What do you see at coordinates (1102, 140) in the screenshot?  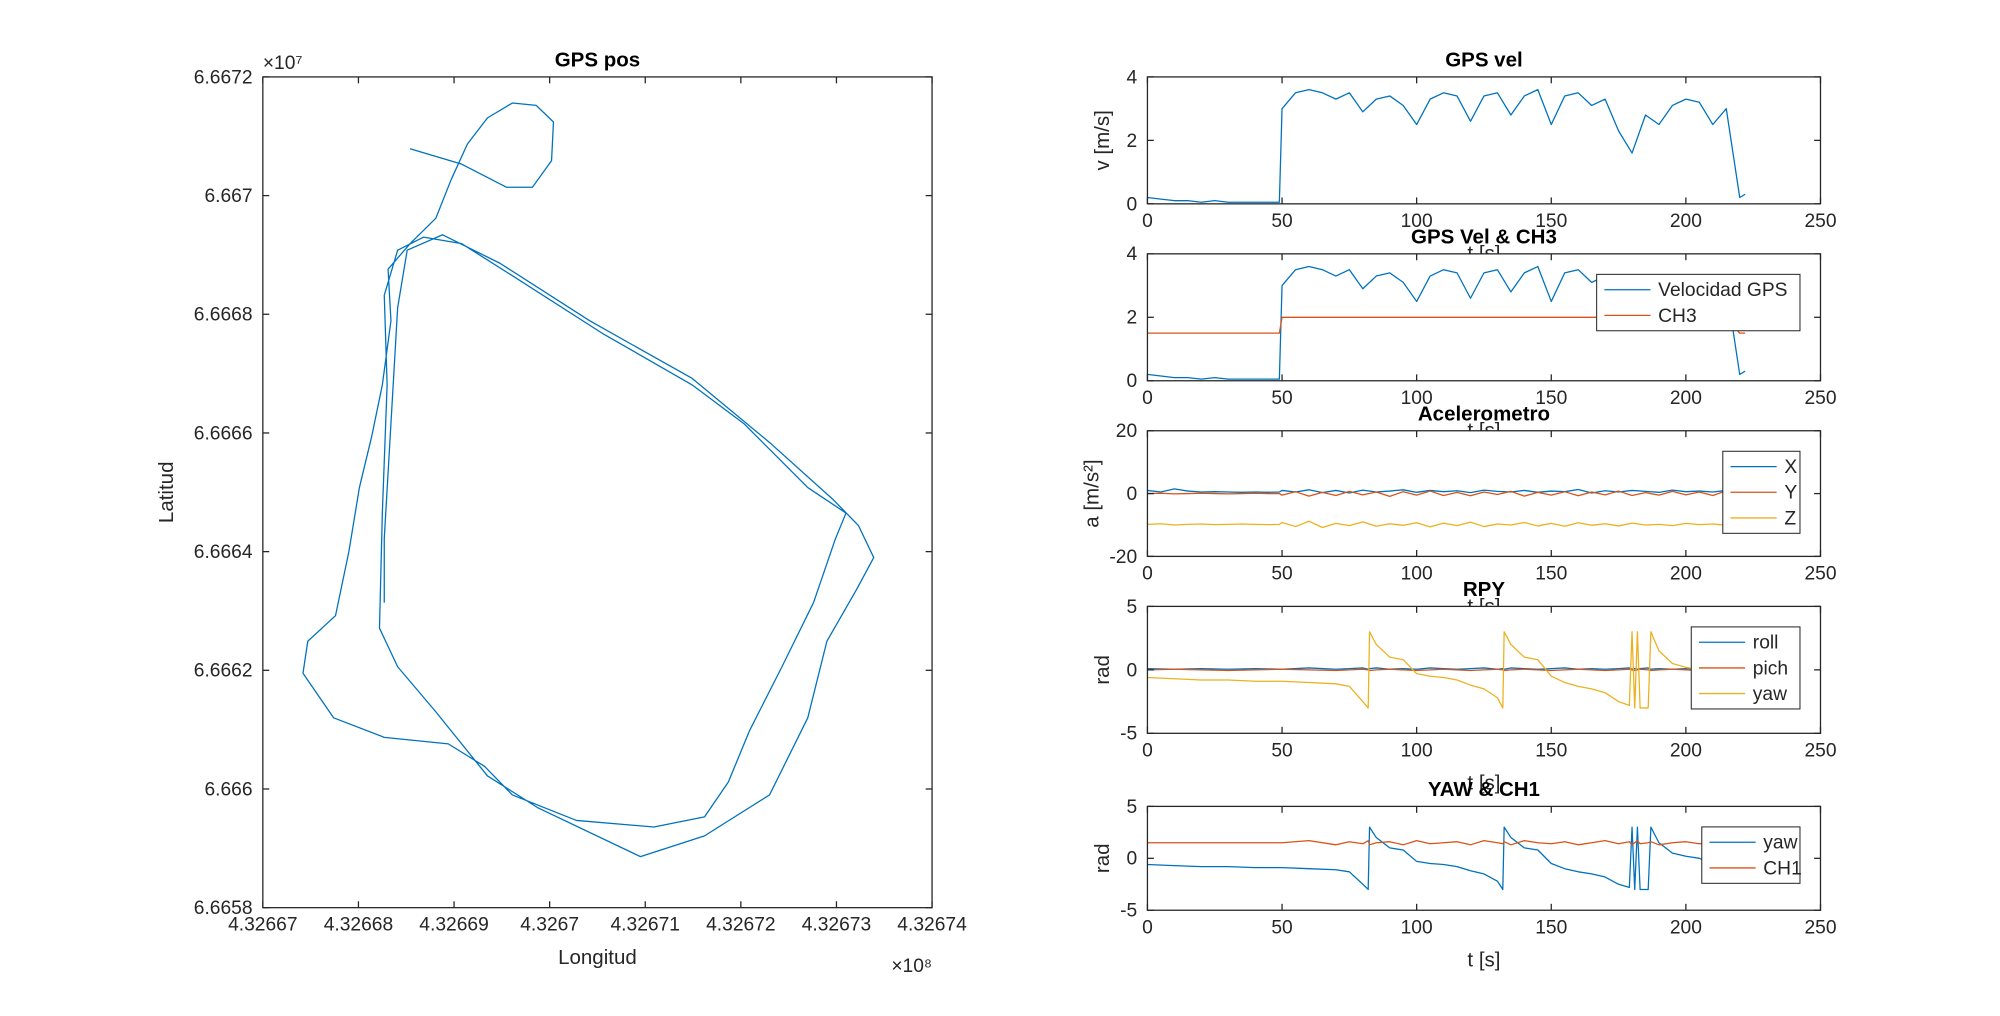 I see `y-axis-label: v [m/s]` at bounding box center [1102, 140].